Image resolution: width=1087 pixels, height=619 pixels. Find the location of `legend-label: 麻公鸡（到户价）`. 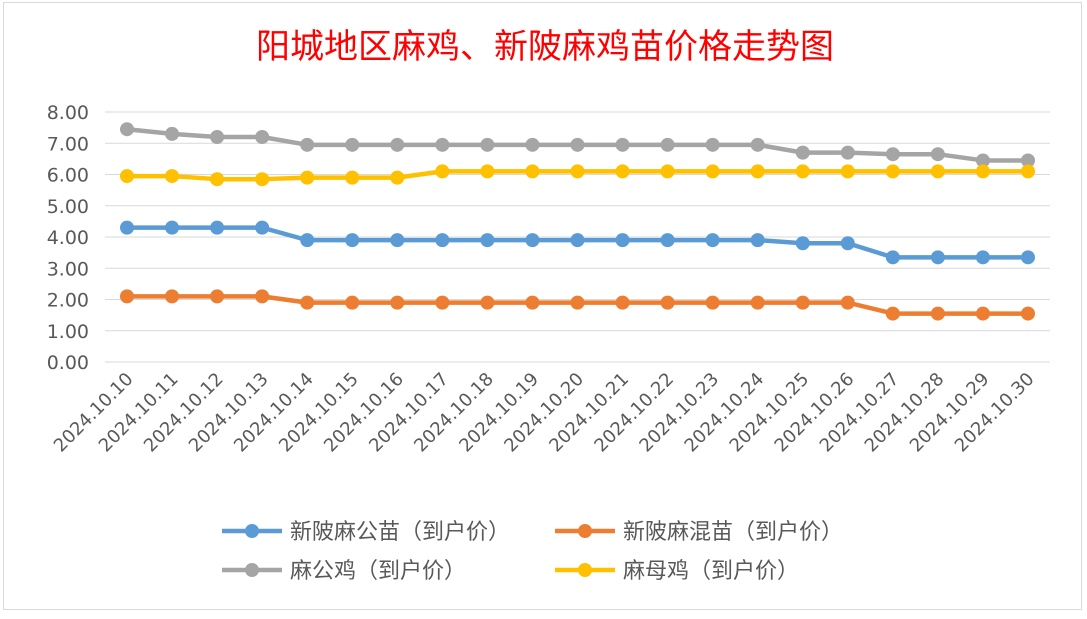

legend-label: 麻公鸡（到户价） is located at coordinates (378, 571).